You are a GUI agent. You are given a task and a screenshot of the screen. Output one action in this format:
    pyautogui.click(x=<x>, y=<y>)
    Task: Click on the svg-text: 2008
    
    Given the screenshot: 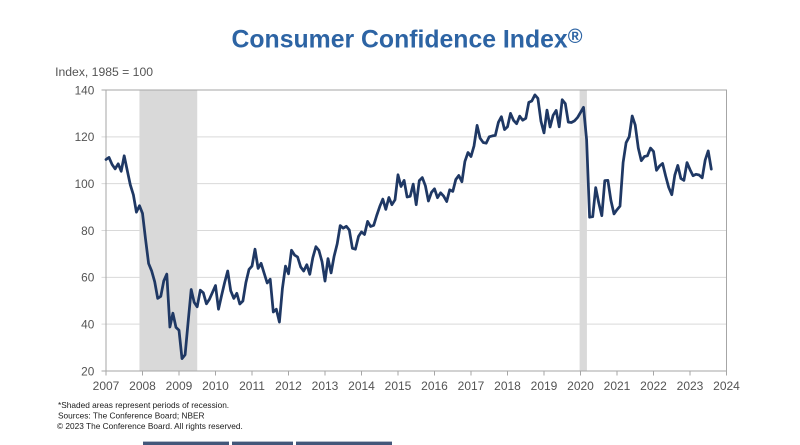 What is the action you would take?
    pyautogui.click(x=142, y=386)
    